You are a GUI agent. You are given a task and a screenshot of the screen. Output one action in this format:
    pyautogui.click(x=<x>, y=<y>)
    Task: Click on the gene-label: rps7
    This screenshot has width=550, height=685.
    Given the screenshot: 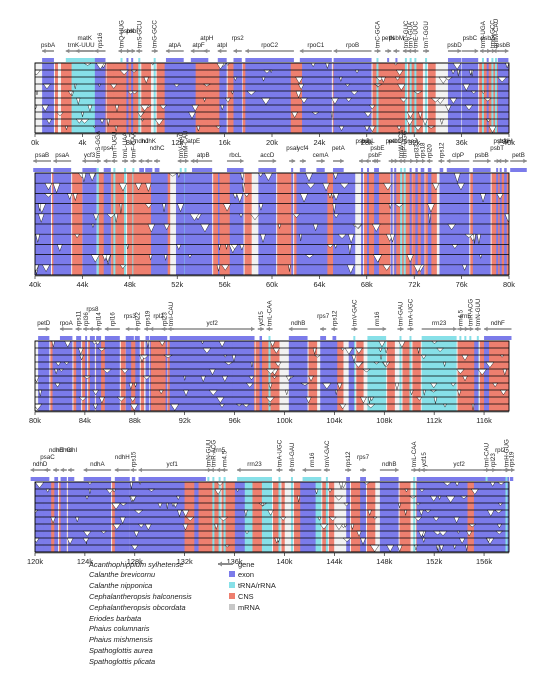 What is the action you would take?
    pyautogui.click(x=363, y=457)
    